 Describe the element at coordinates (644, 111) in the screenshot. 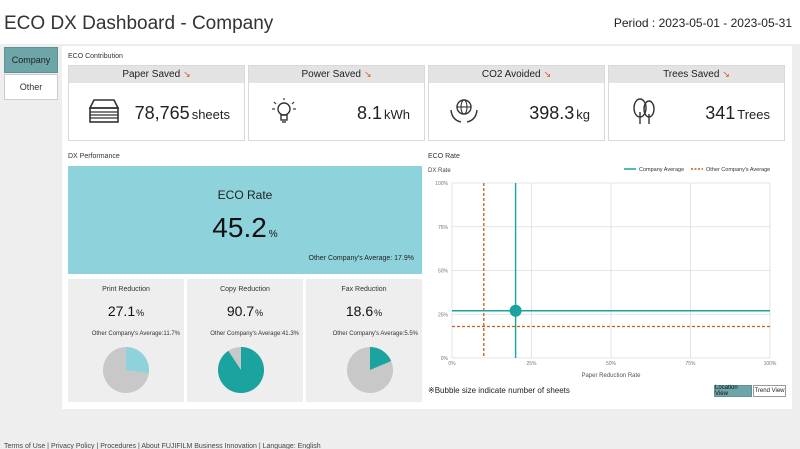

I see `tree-icon` at that location.